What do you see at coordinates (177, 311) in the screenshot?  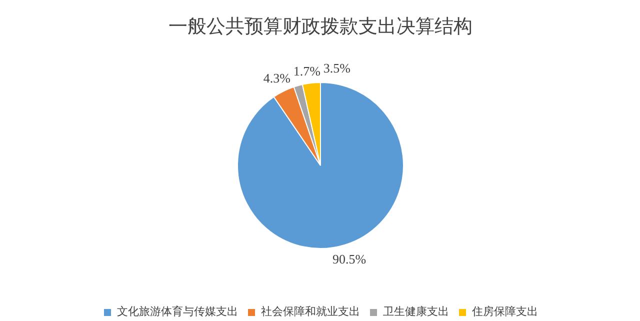 I see `legend-label: 文化旅游体育与传媒支出` at bounding box center [177, 311].